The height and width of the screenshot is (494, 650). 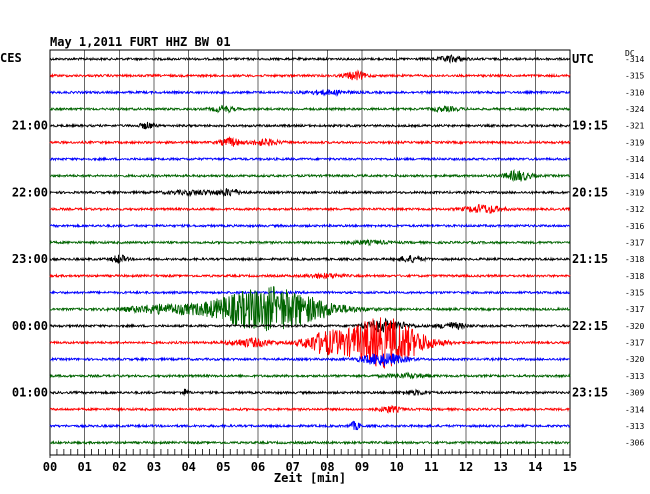 I want to click on x-tick-label: 06, so click(x=258, y=467).